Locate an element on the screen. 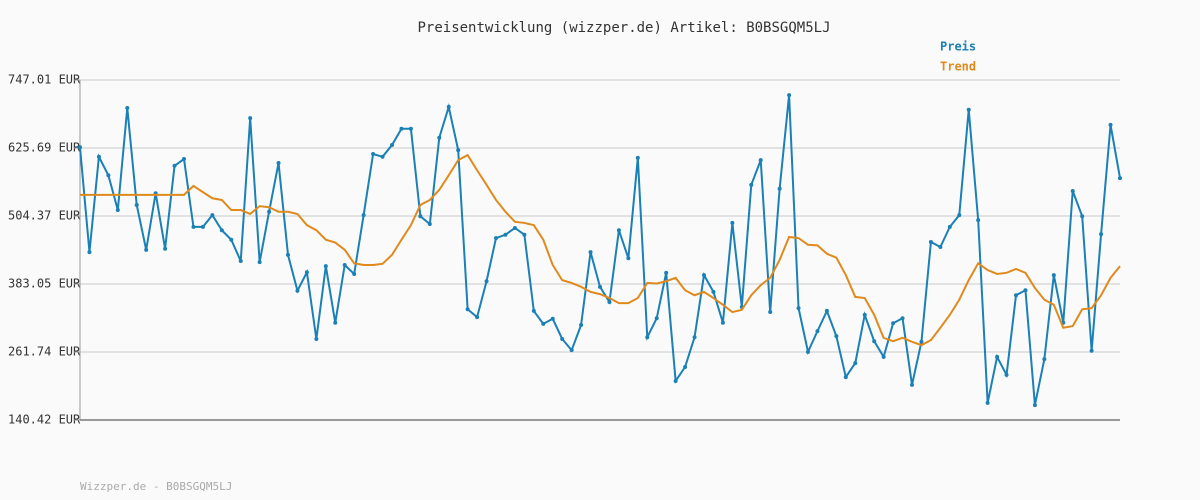 The image size is (1200, 500). y-tick-label: 625.69 EUR is located at coordinates (44, 148).